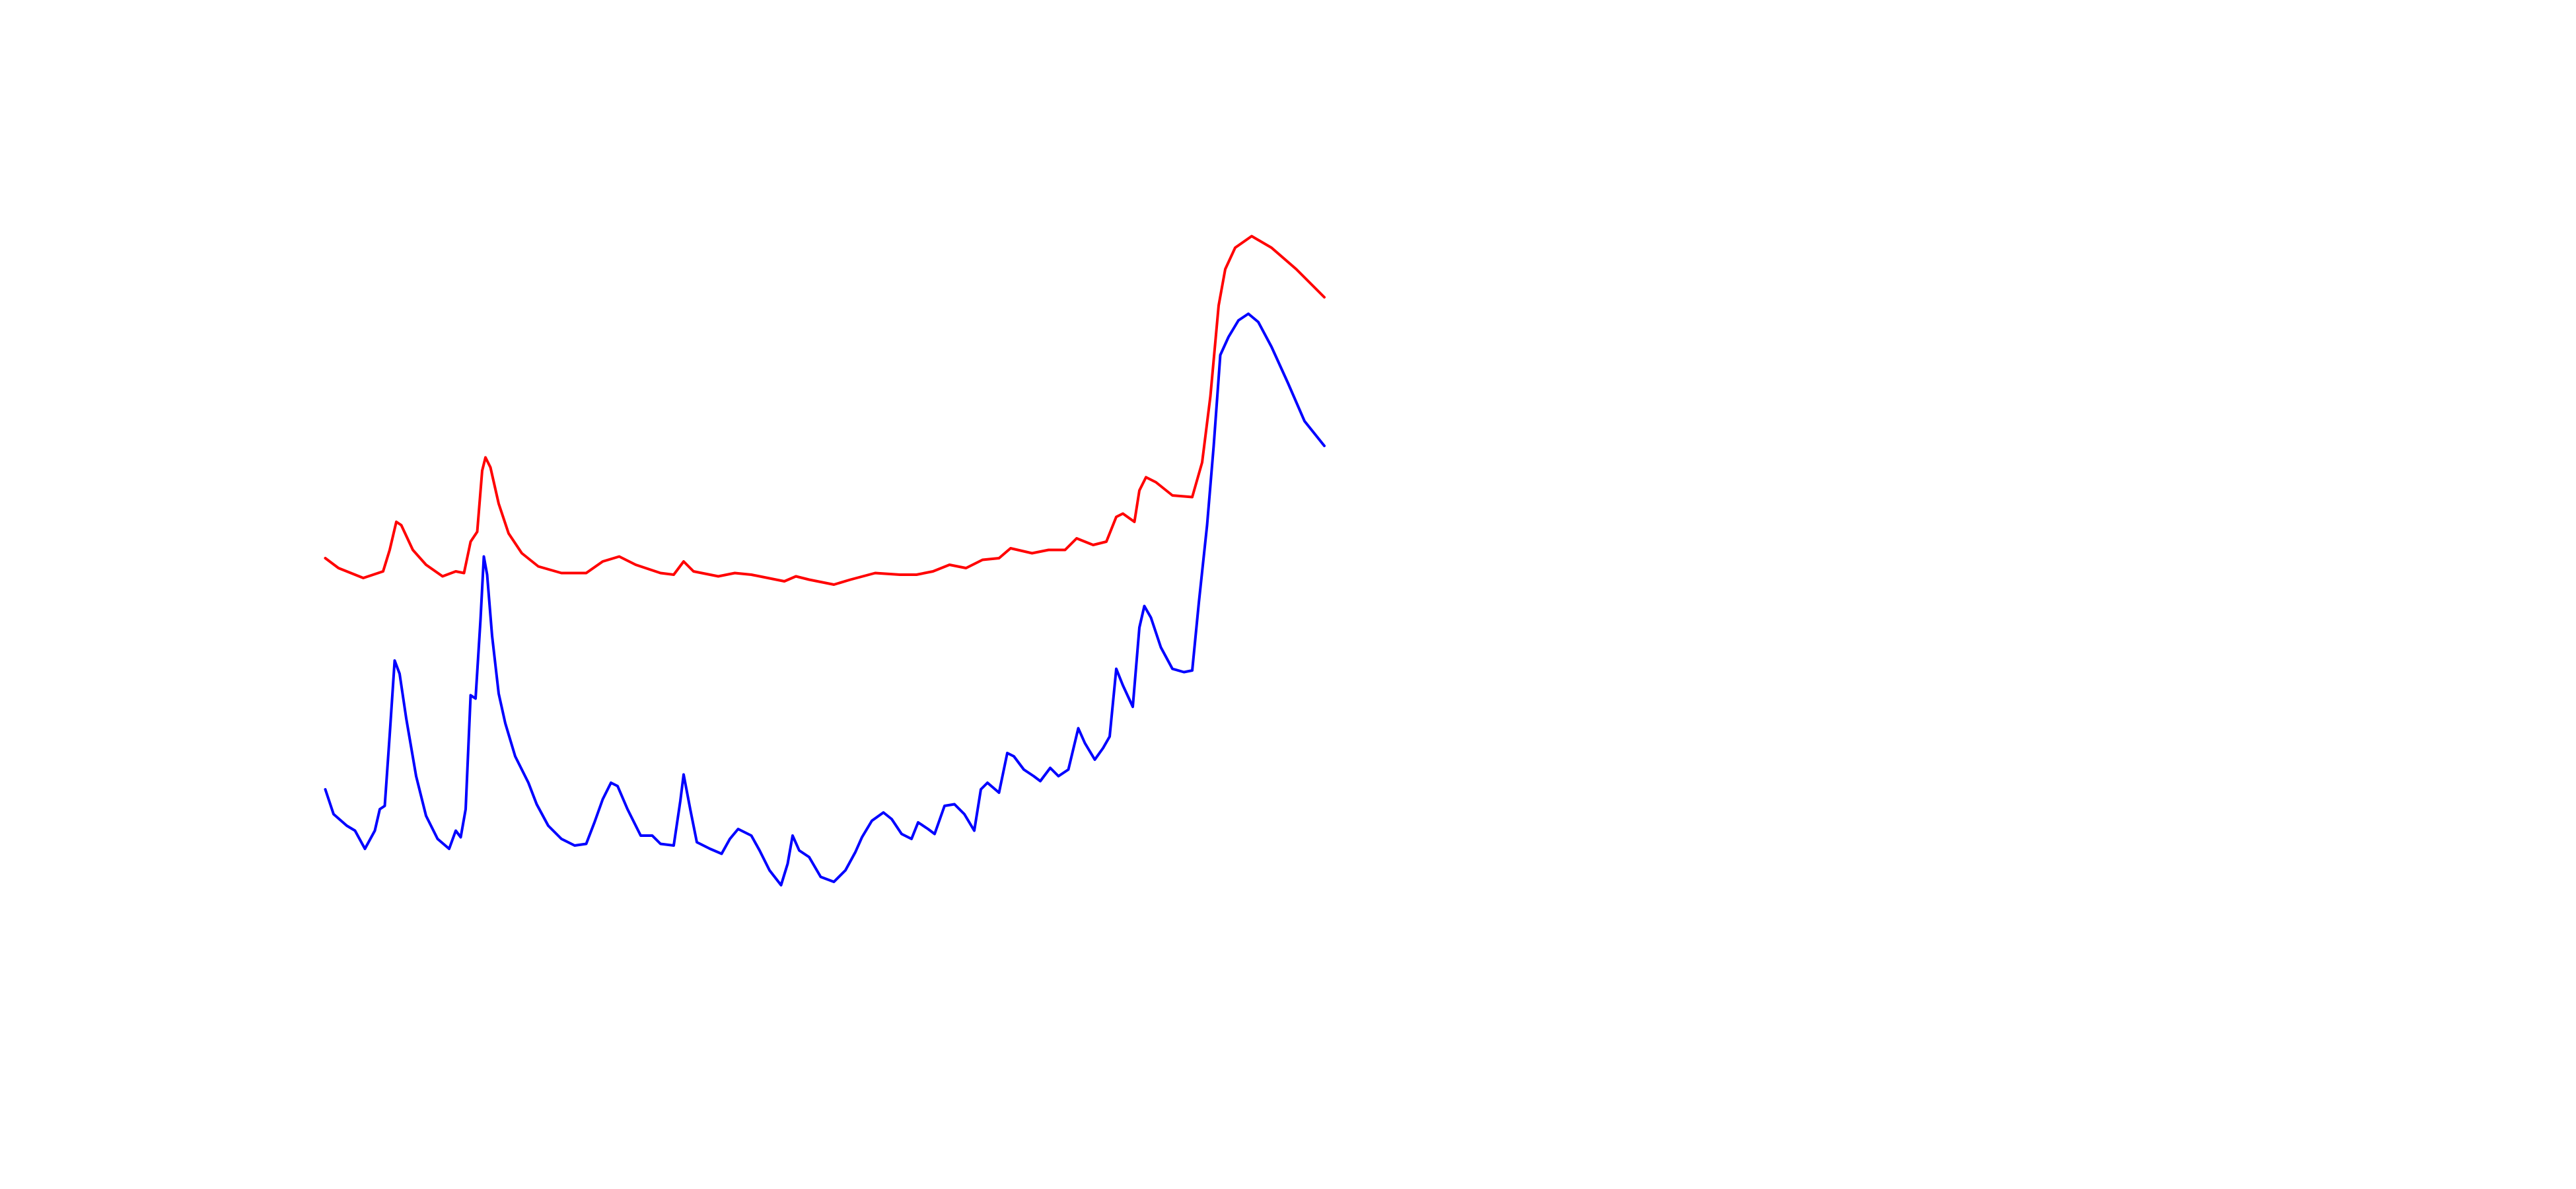 Image resolution: width=2576 pixels, height=1189 pixels. Describe the element at coordinates (825, 410) in the screenshot. I see `line-series` at that location.